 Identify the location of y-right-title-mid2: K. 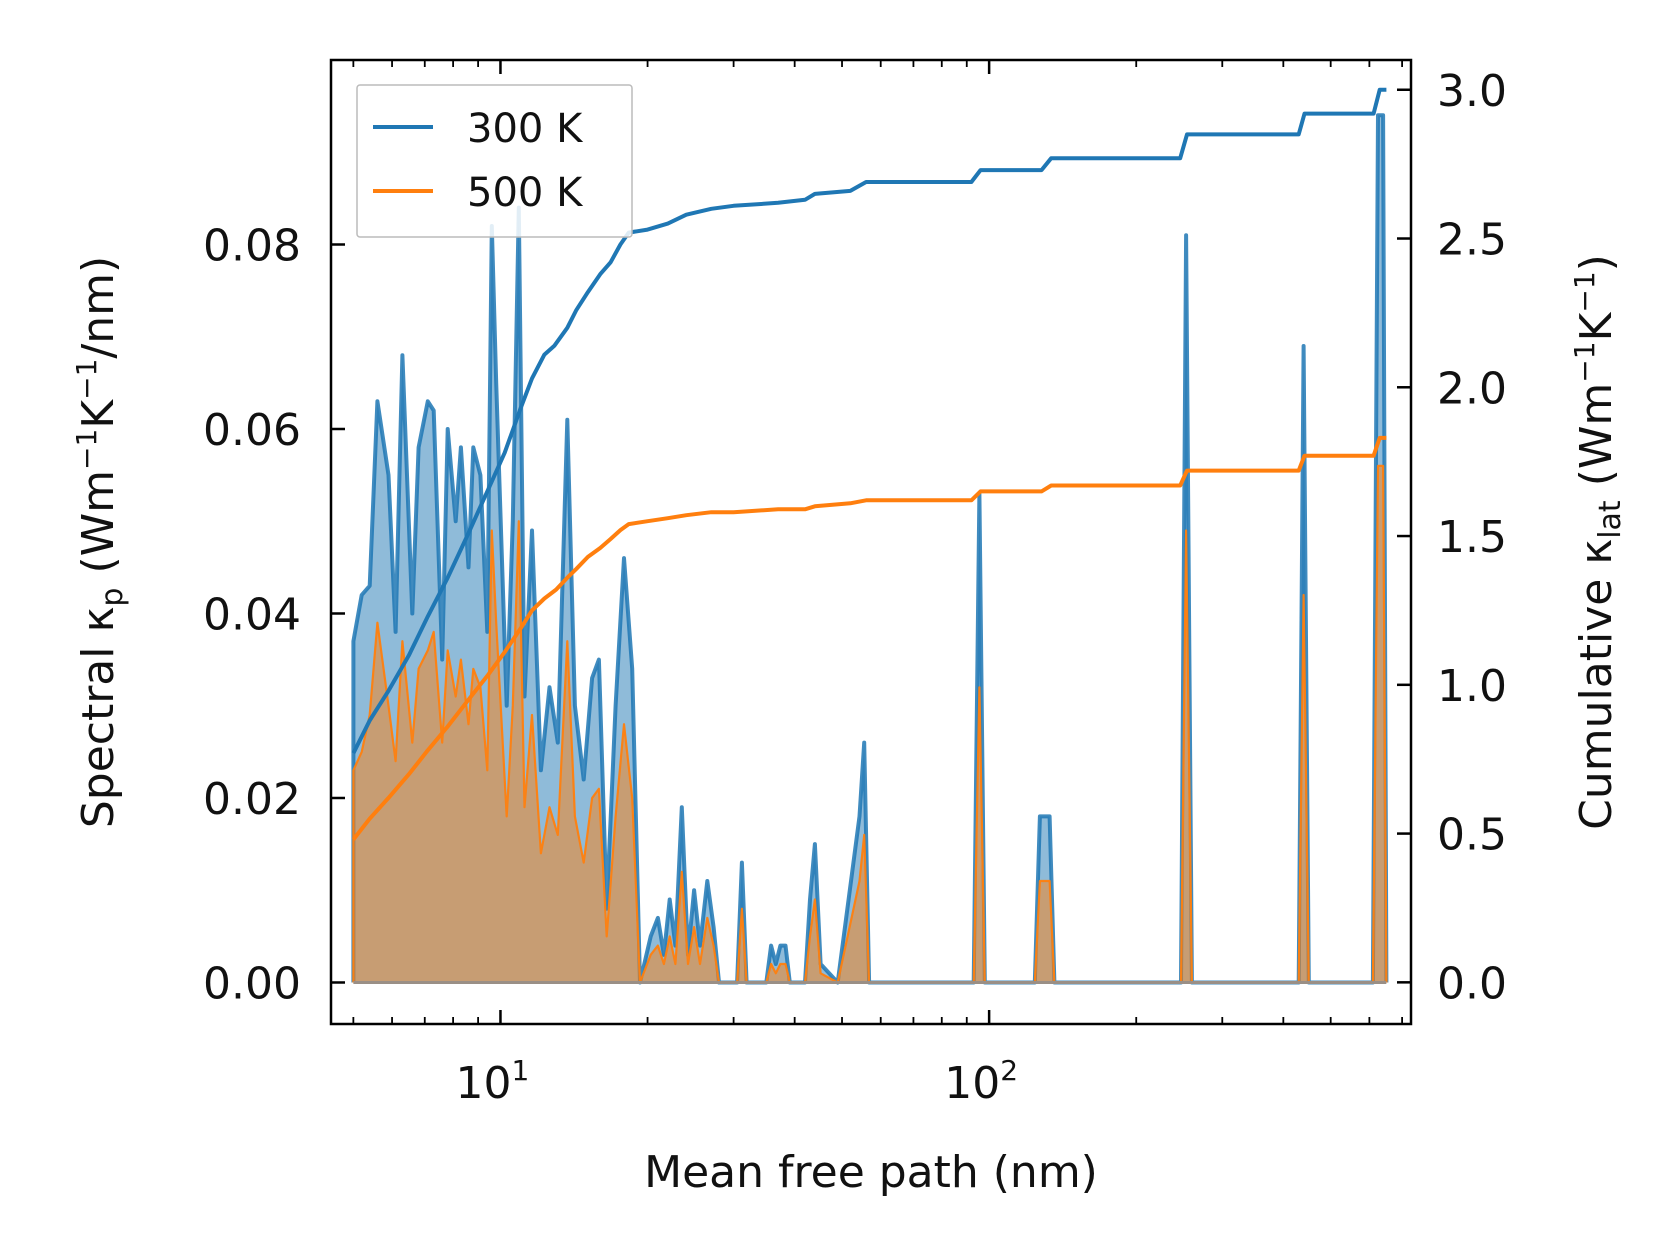
(1596, 326).